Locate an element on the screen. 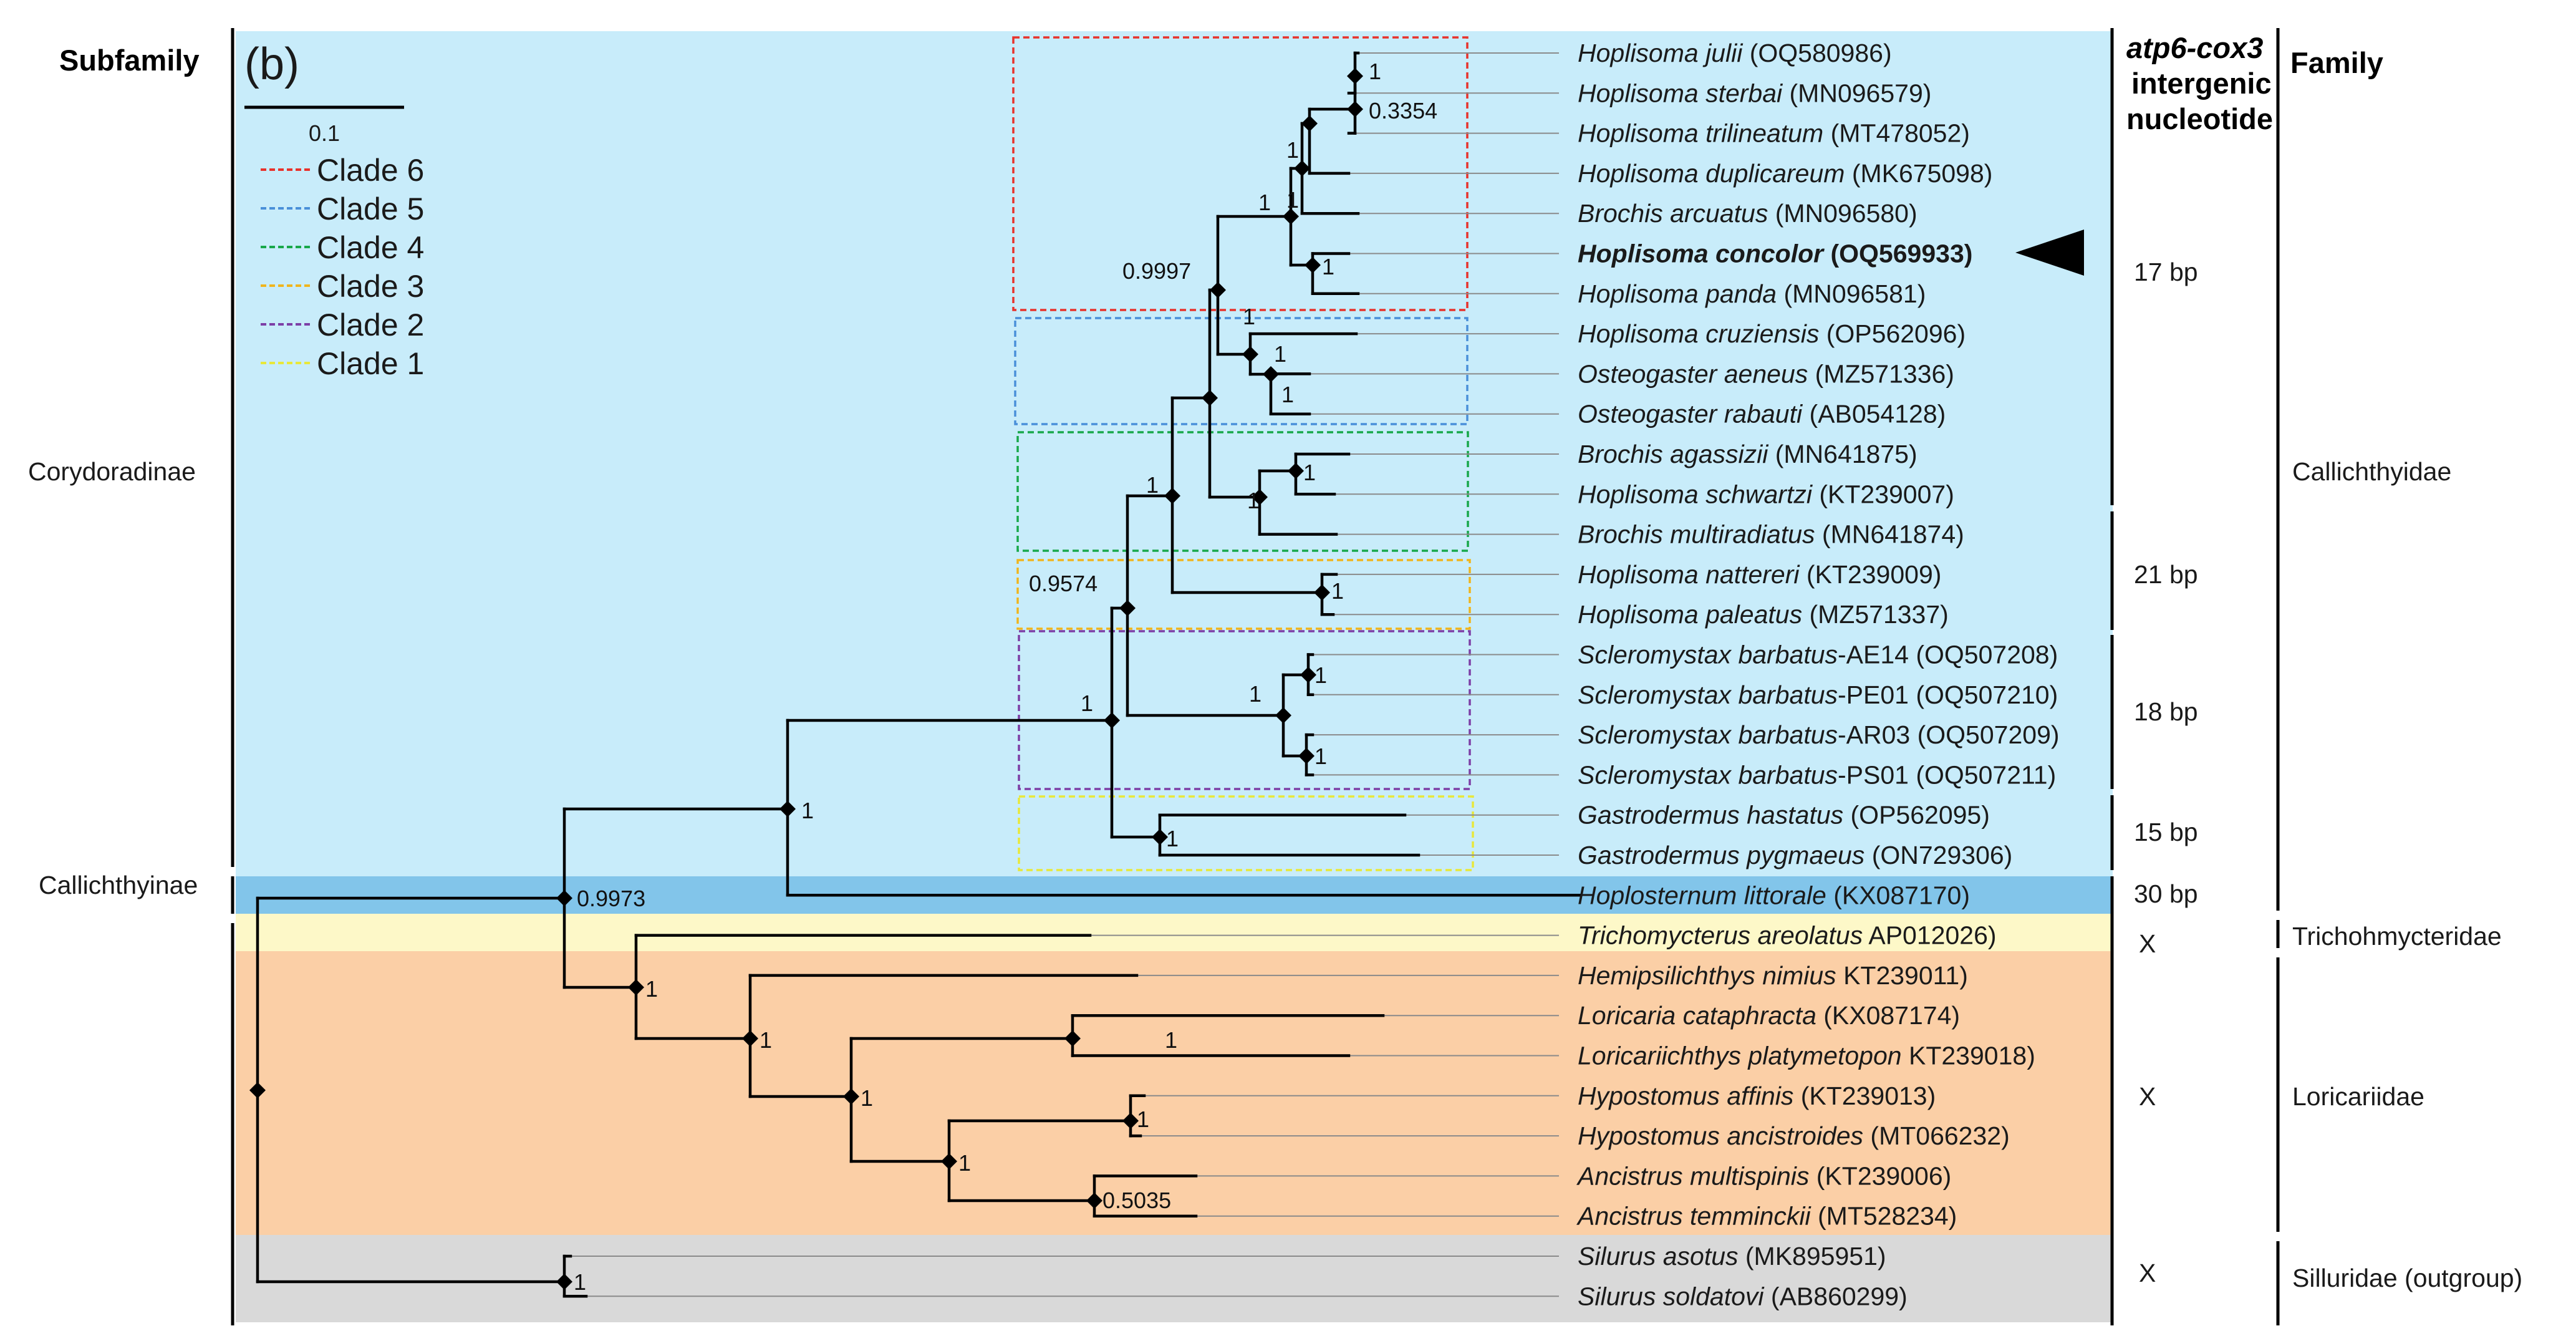  intergenic-header-1: atp6-cox3 is located at coordinates (2194, 47).